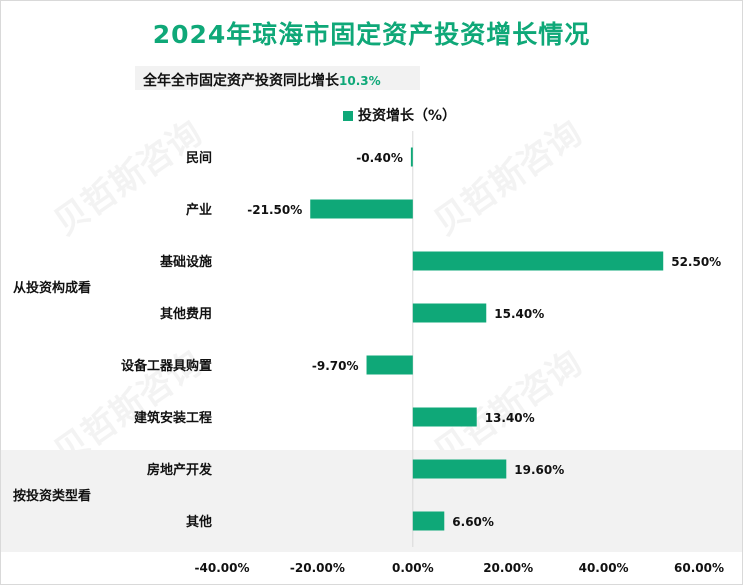 The width and height of the screenshot is (743, 585). I want to click on data-label-7: 19.60%, so click(539, 470).